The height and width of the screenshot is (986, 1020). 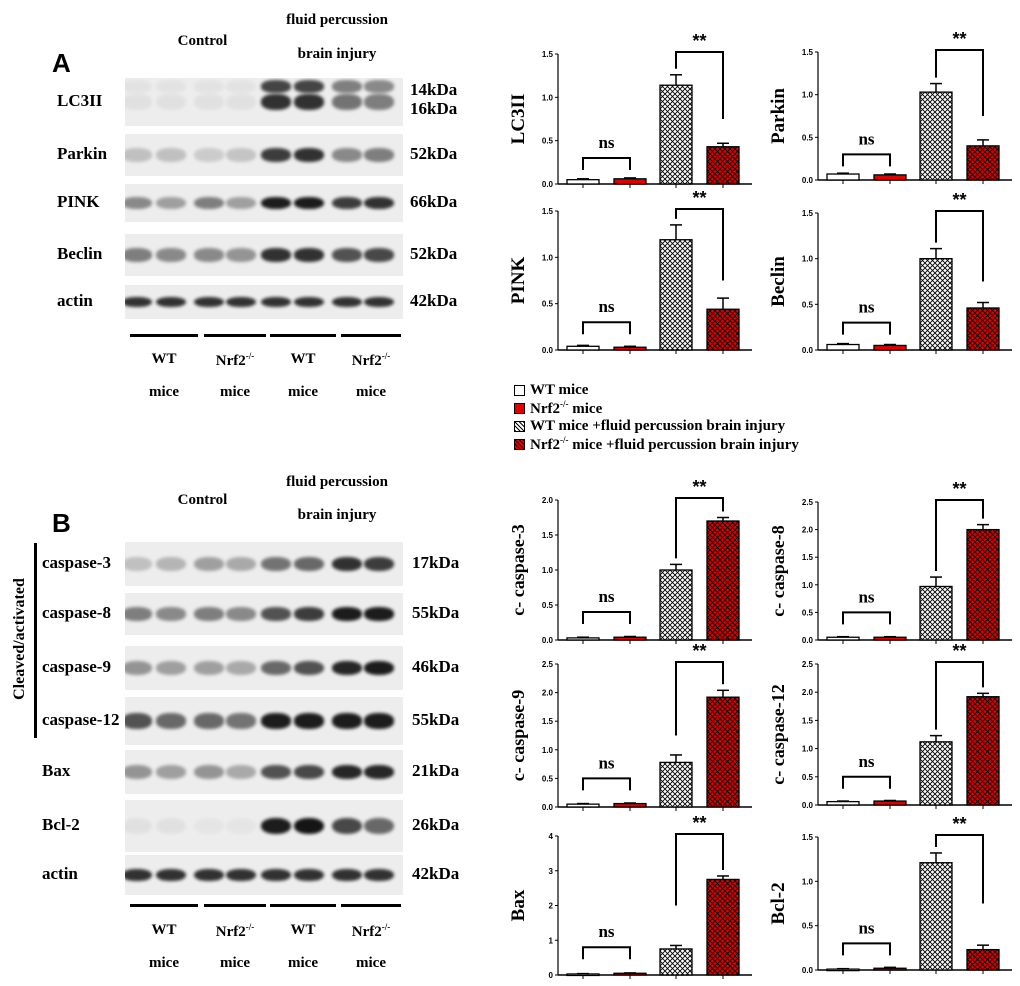 What do you see at coordinates (202, 500) in the screenshot?
I see `panel-b-header-control: Control` at bounding box center [202, 500].